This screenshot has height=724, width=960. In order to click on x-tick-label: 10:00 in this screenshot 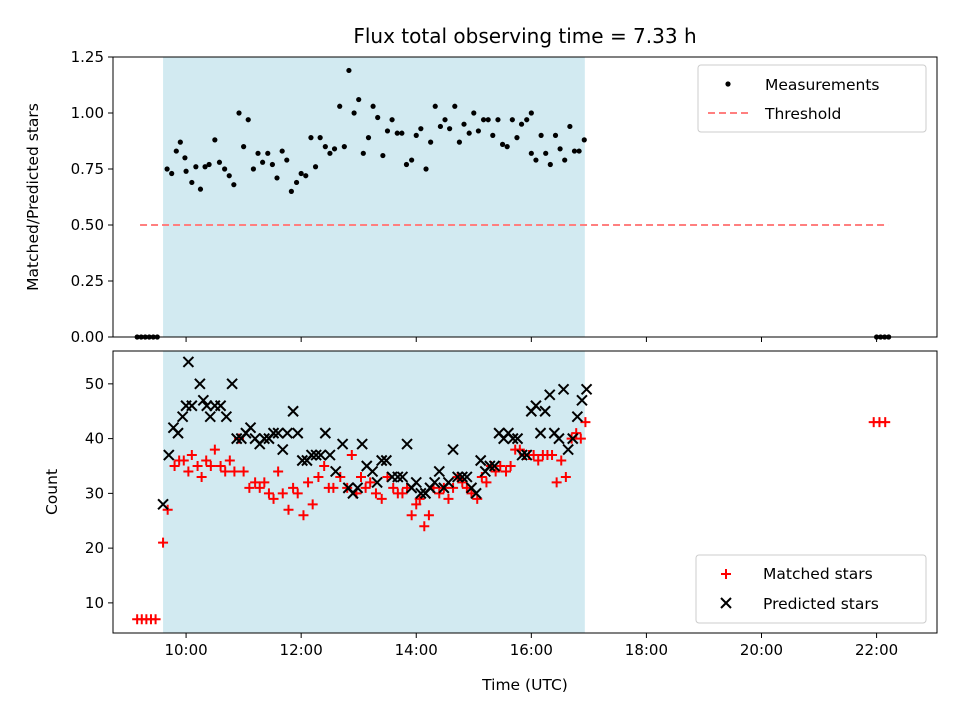, I will do `click(185, 650)`.